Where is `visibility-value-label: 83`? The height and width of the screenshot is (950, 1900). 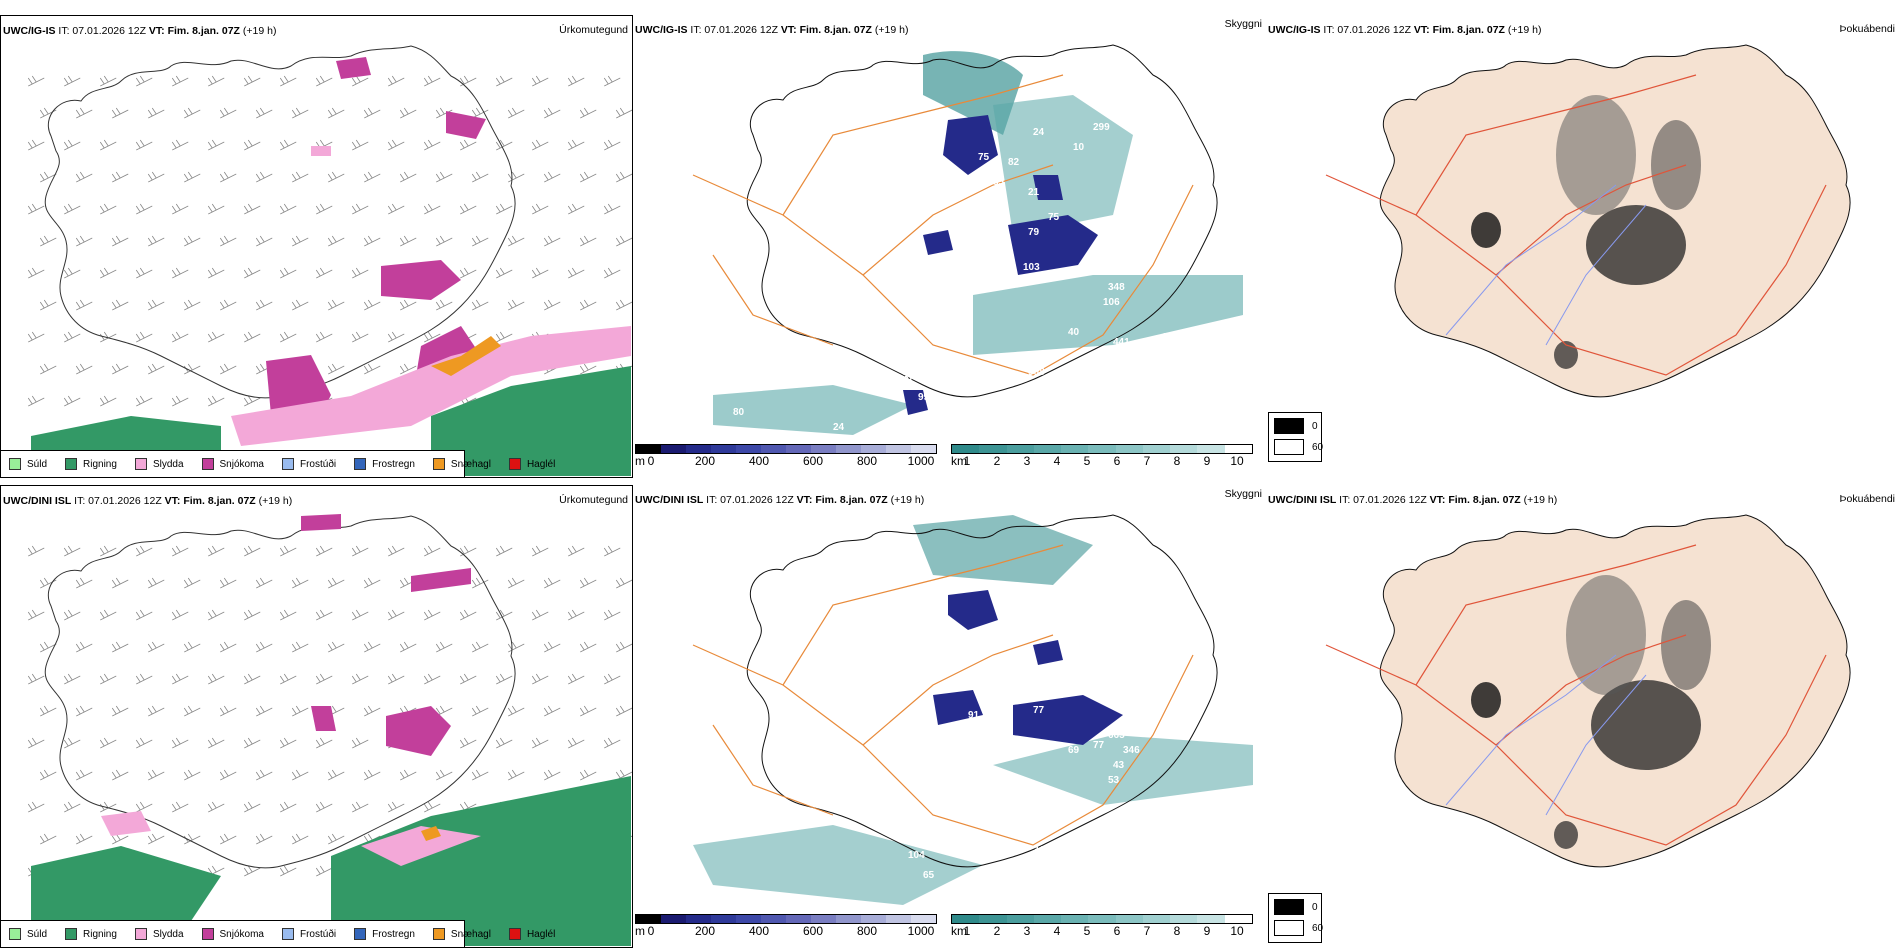
visibility-value-label: 83 is located at coordinates (1059, 695).